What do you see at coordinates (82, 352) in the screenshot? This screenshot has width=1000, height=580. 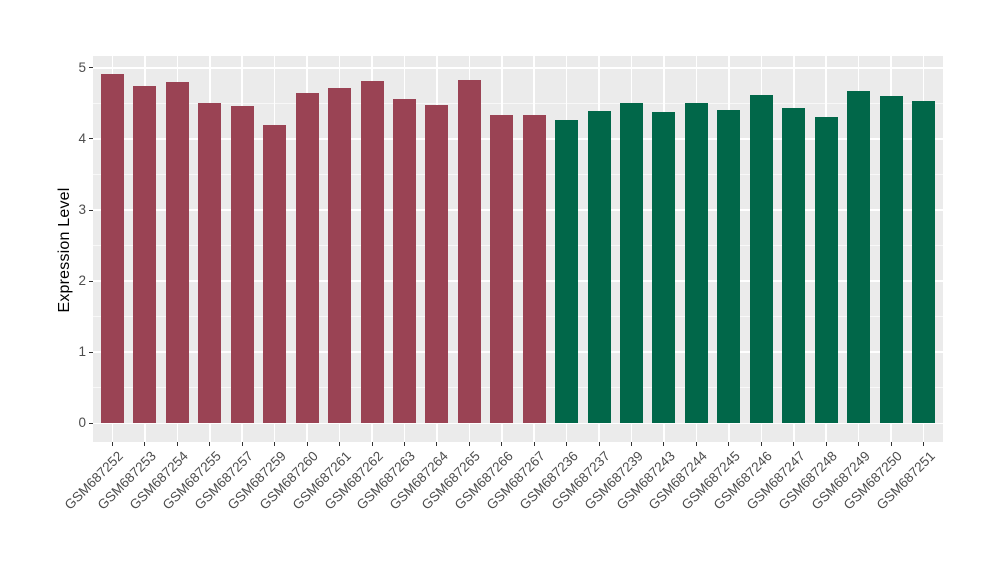 I see `y-tick-label: 1` at bounding box center [82, 352].